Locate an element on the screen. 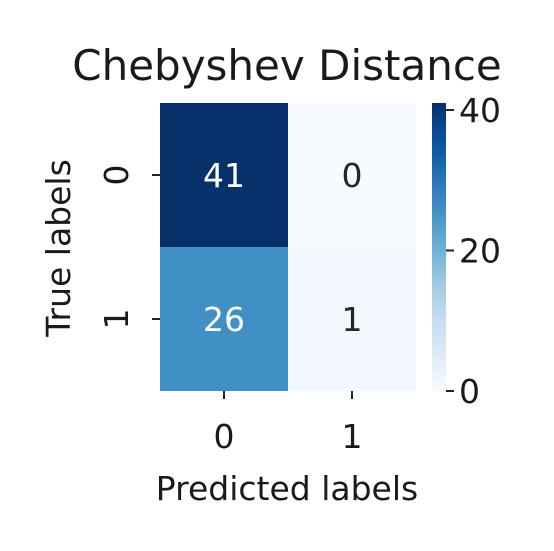  y-axis-ticks: 01 is located at coordinates (128, 247).